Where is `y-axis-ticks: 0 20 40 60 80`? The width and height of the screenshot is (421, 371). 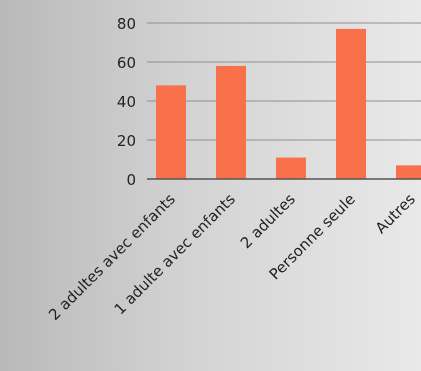
y-axis-ticks: 0 20 40 60 80 is located at coordinates (126, 102).